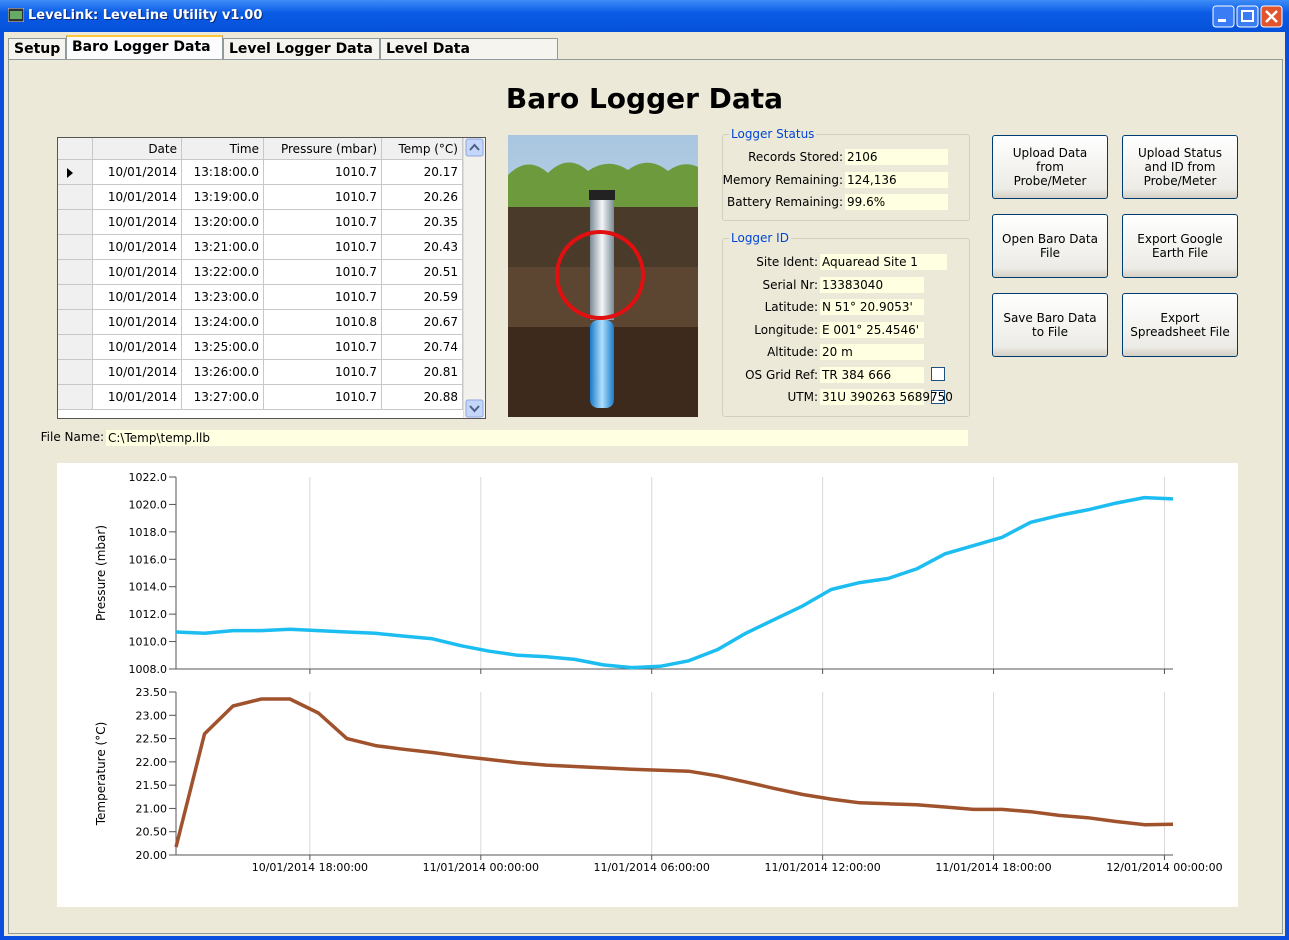  What do you see at coordinates (152, 832) in the screenshot?
I see `y-tick-label: 20.50` at bounding box center [152, 832].